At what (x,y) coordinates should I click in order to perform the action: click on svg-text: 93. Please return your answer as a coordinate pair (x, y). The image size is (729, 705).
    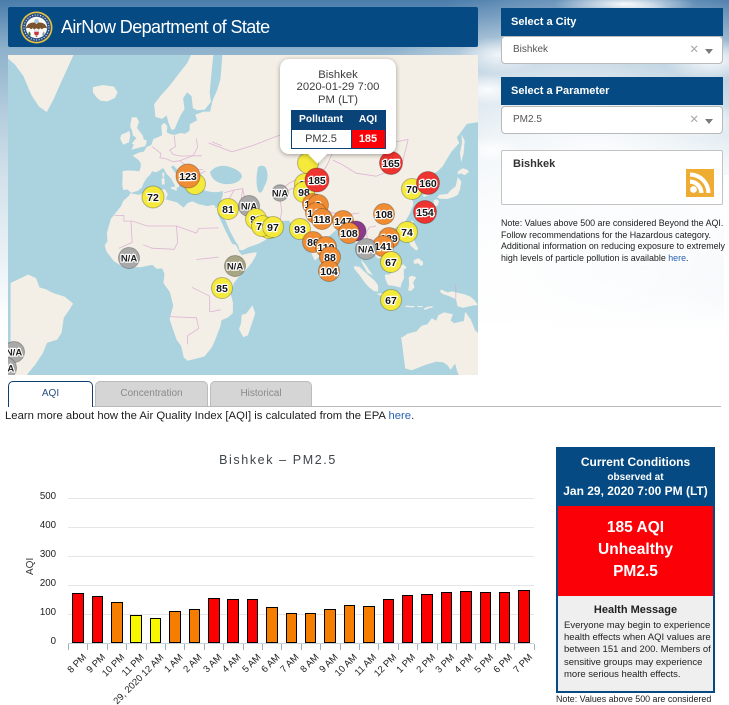
    Looking at the image, I should click on (300, 230).